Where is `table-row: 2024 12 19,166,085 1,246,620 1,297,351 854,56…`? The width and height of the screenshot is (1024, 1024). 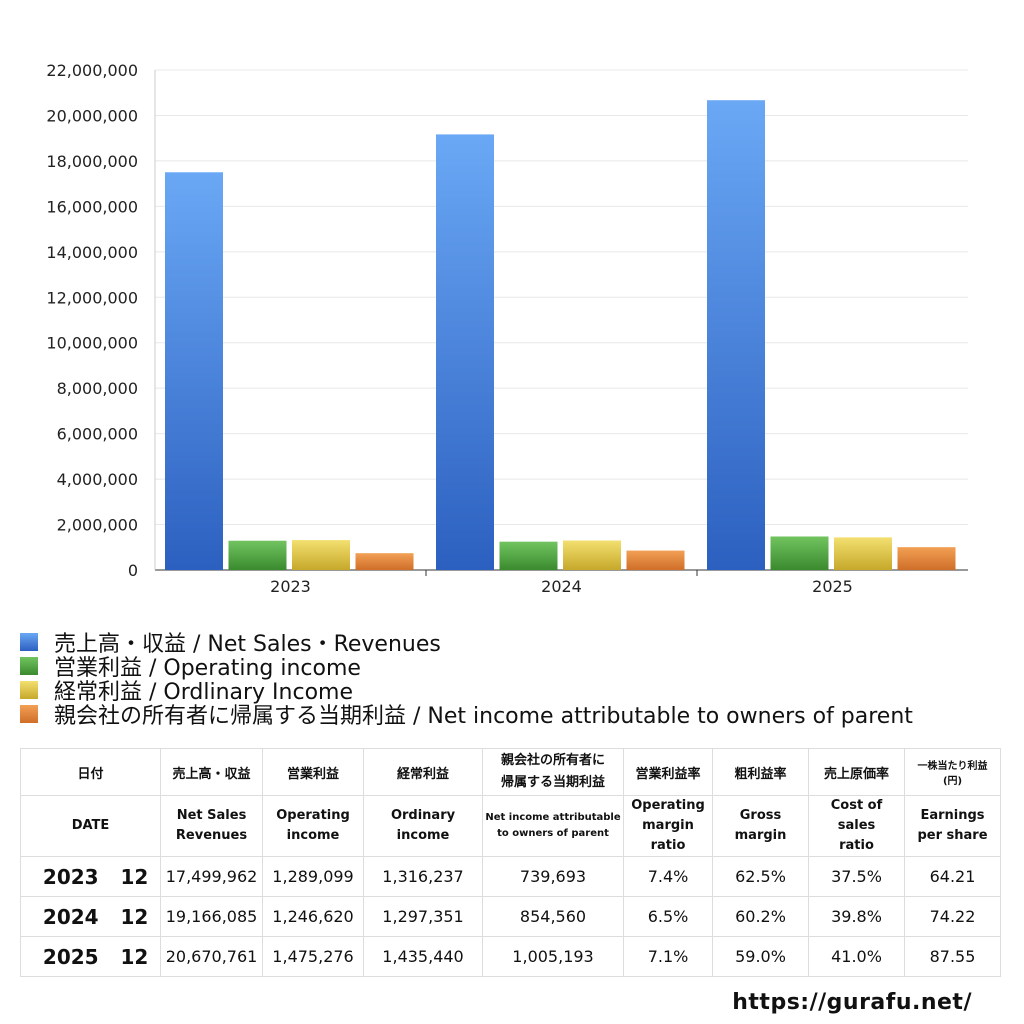
table-row: 2024 12 19,166,085 1,246,620 1,297,351 854,56… is located at coordinates (511, 916).